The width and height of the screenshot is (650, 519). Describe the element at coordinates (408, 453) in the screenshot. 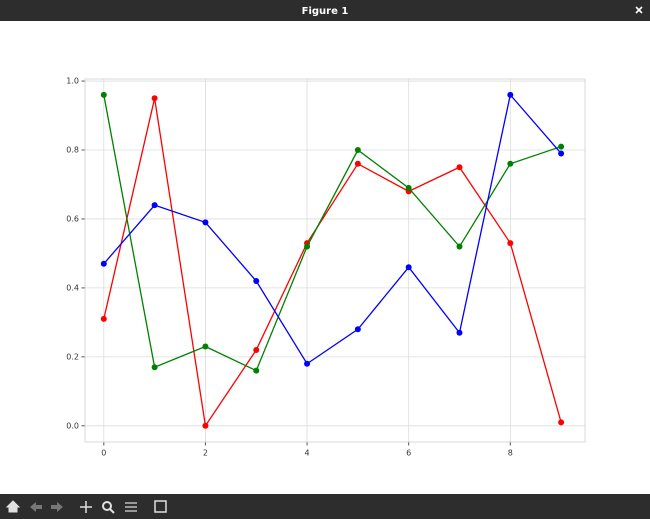

I see `x-tick-label: 6` at that location.